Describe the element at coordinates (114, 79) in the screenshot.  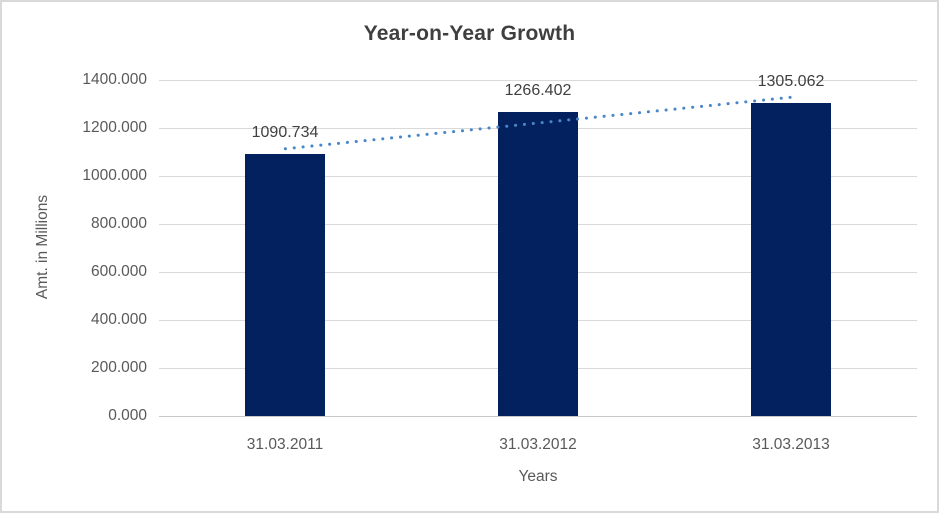
I see `y-axis-tick-label: 1400.000` at that location.